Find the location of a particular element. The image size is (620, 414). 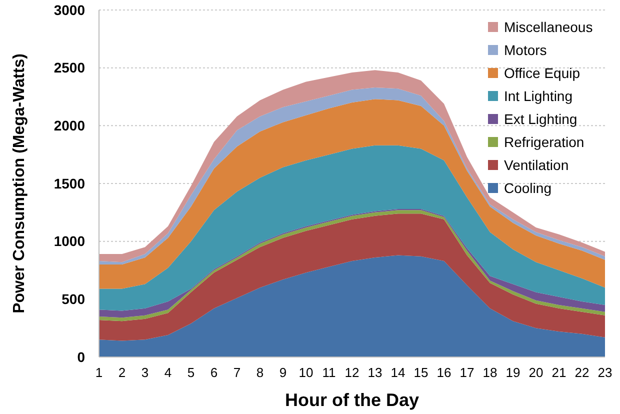

y-tick-label: 2000 is located at coordinates (70, 126).